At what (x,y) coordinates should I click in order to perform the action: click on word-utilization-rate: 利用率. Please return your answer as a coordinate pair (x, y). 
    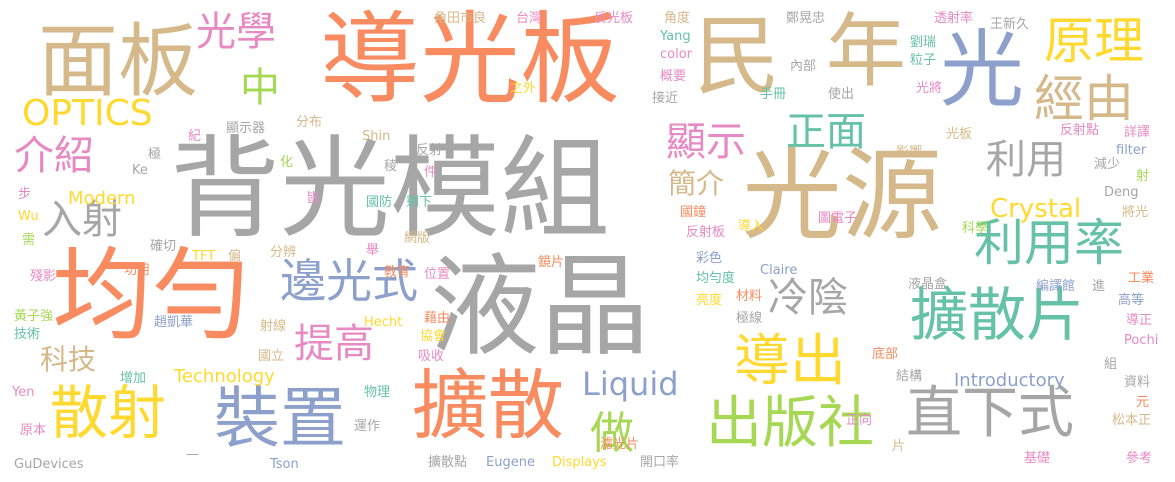
    Looking at the image, I should click on (1049, 243).